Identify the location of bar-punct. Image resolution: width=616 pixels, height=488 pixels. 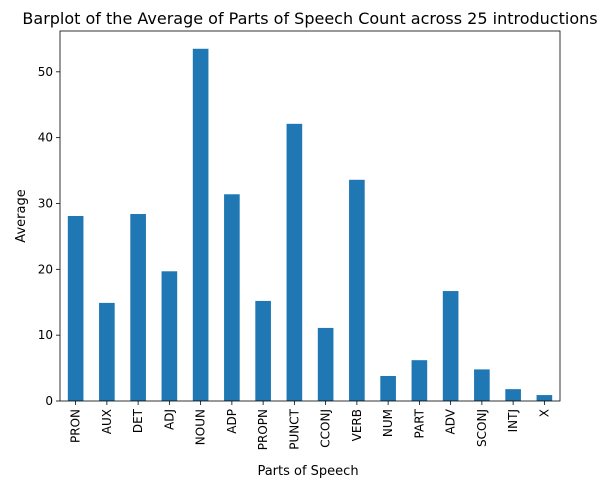
(294, 262).